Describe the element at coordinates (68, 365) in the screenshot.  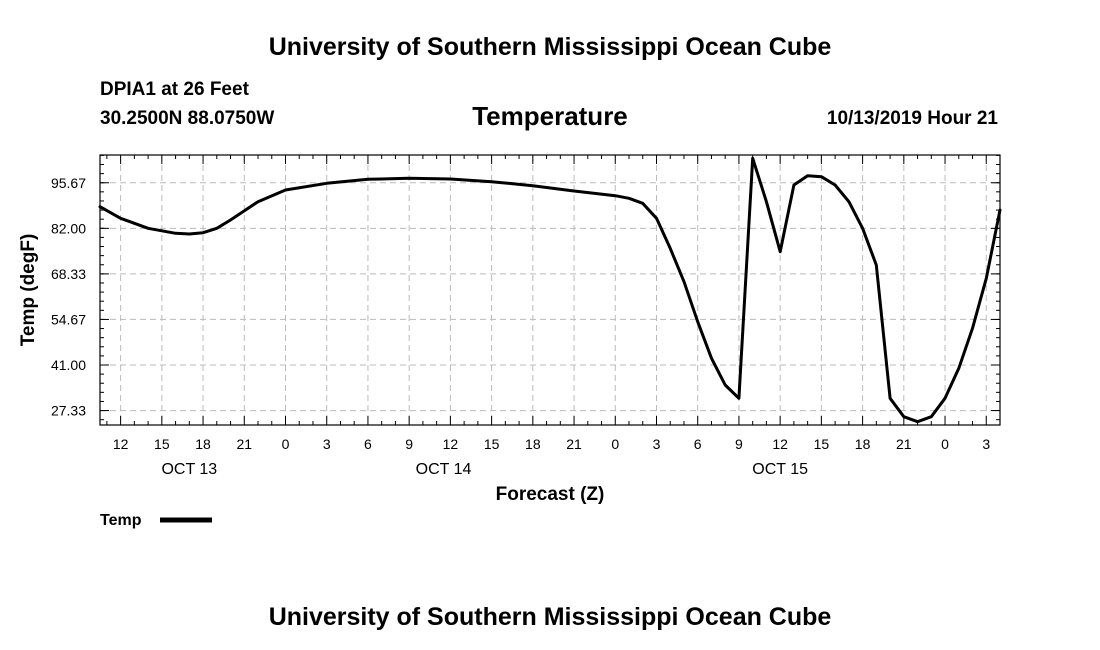
I see `y-tick-label: 41.00` at that location.